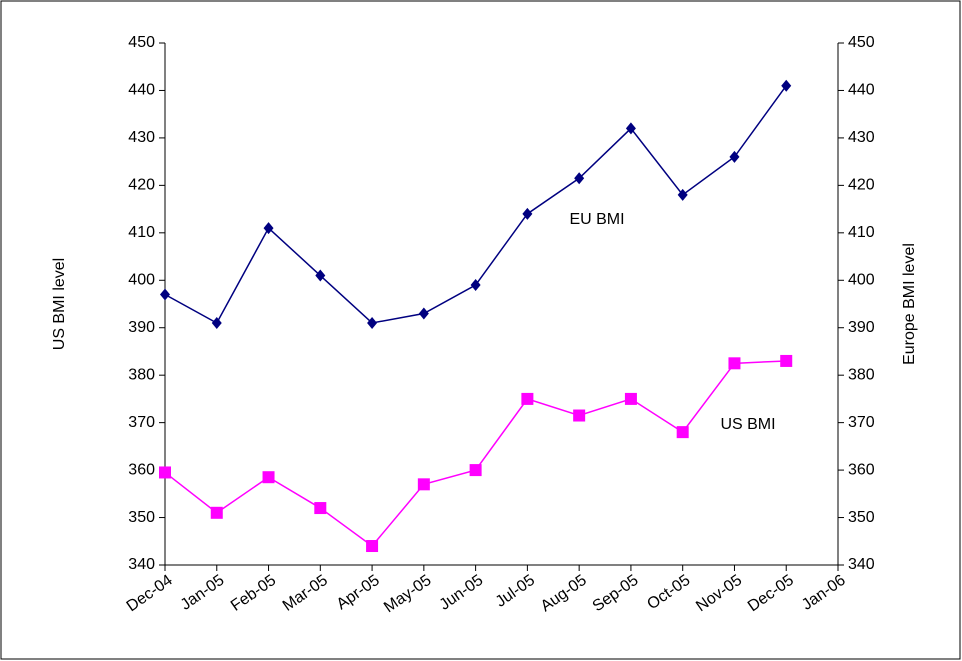 The image size is (962, 661). Describe the element at coordinates (596, 219) in the screenshot. I see `series-label: EU BMI` at that location.